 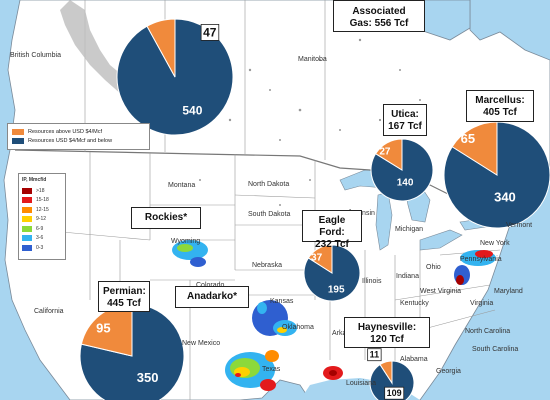 What do you see at coordinates (49, 311) in the screenshot?
I see `label-california: California` at bounding box center [49, 311].